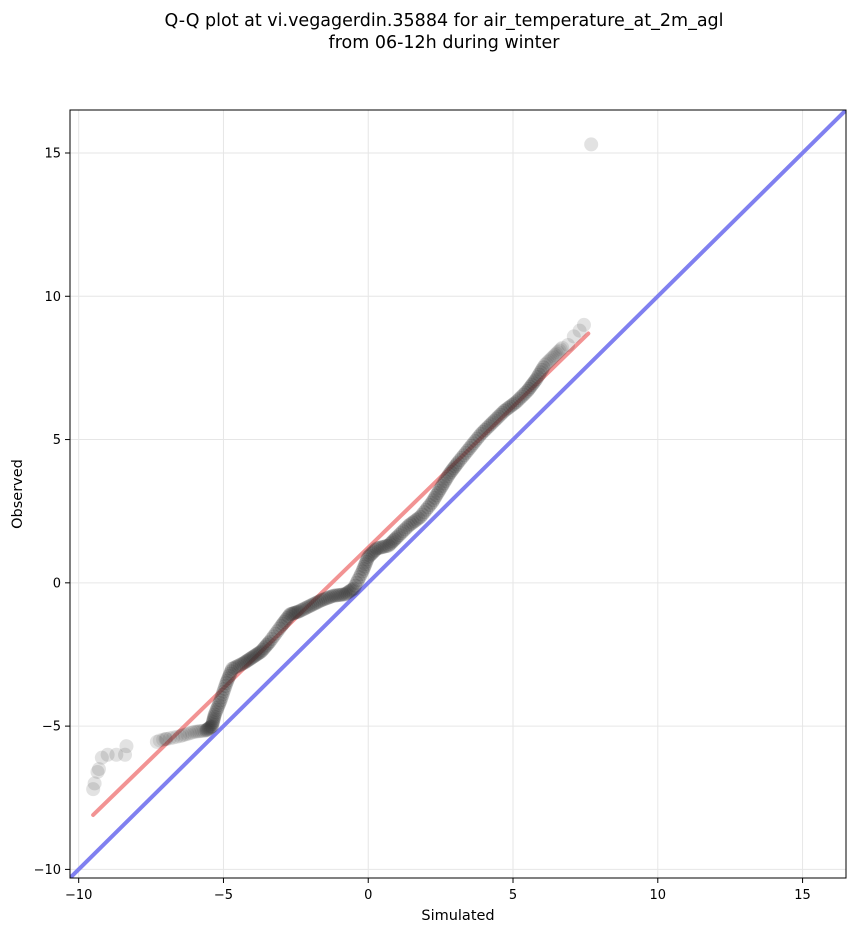 The width and height of the screenshot is (854, 934). What do you see at coordinates (658, 895) in the screenshot?
I see `x-tick-label: 10` at bounding box center [658, 895].